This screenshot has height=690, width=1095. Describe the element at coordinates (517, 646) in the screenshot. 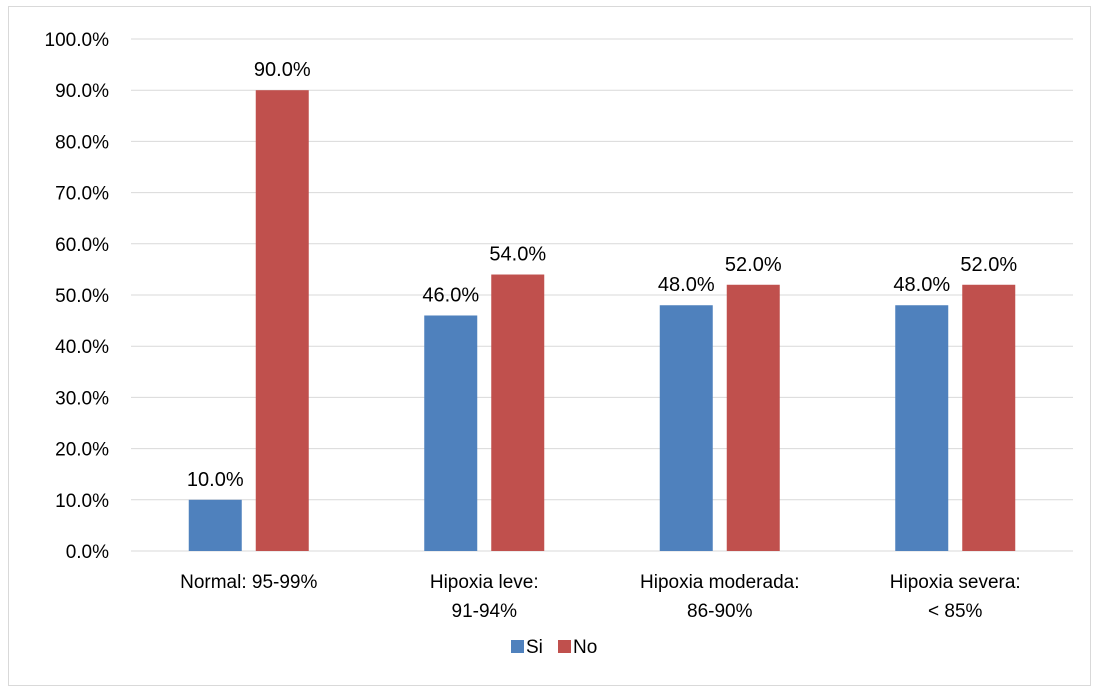

I see `legend-swatch-si` at that location.